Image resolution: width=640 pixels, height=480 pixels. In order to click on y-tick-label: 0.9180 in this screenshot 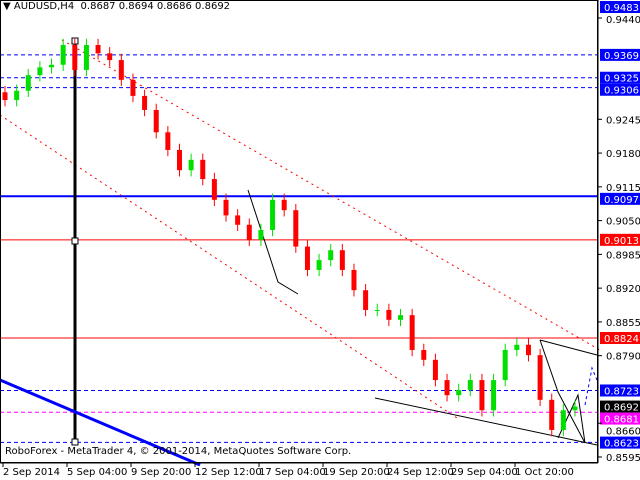, I will do `click(623, 154)`.